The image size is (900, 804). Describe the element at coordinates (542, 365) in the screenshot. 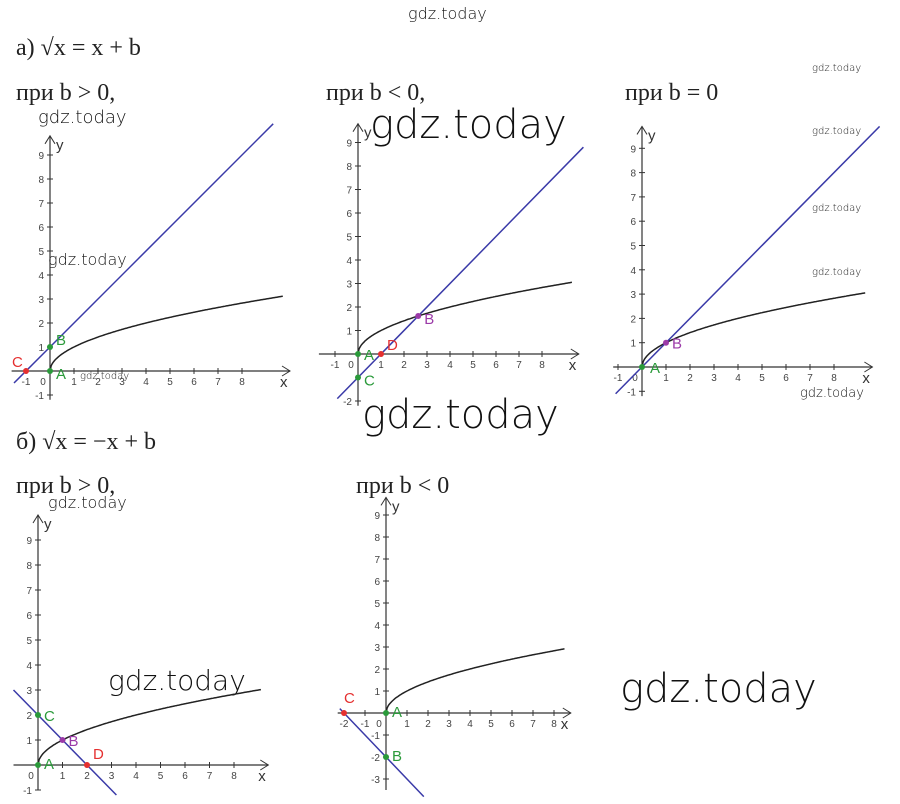

I see `x-tick-label: 8` at that location.